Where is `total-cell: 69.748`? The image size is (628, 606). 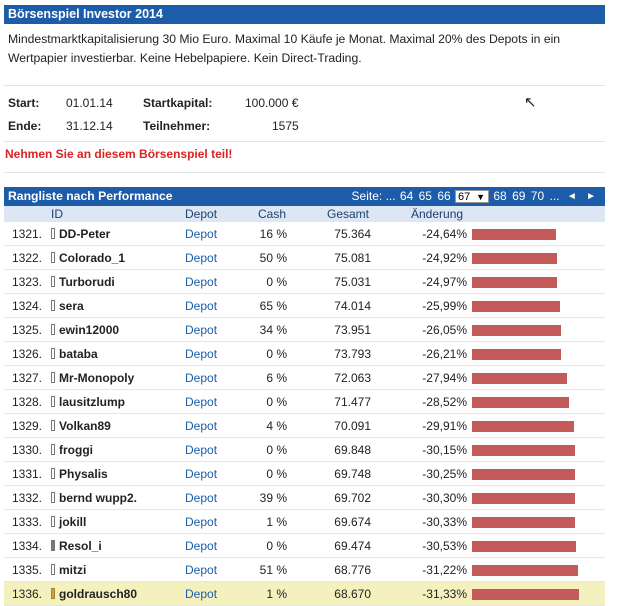 total-cell: 69.748 is located at coordinates (352, 474).